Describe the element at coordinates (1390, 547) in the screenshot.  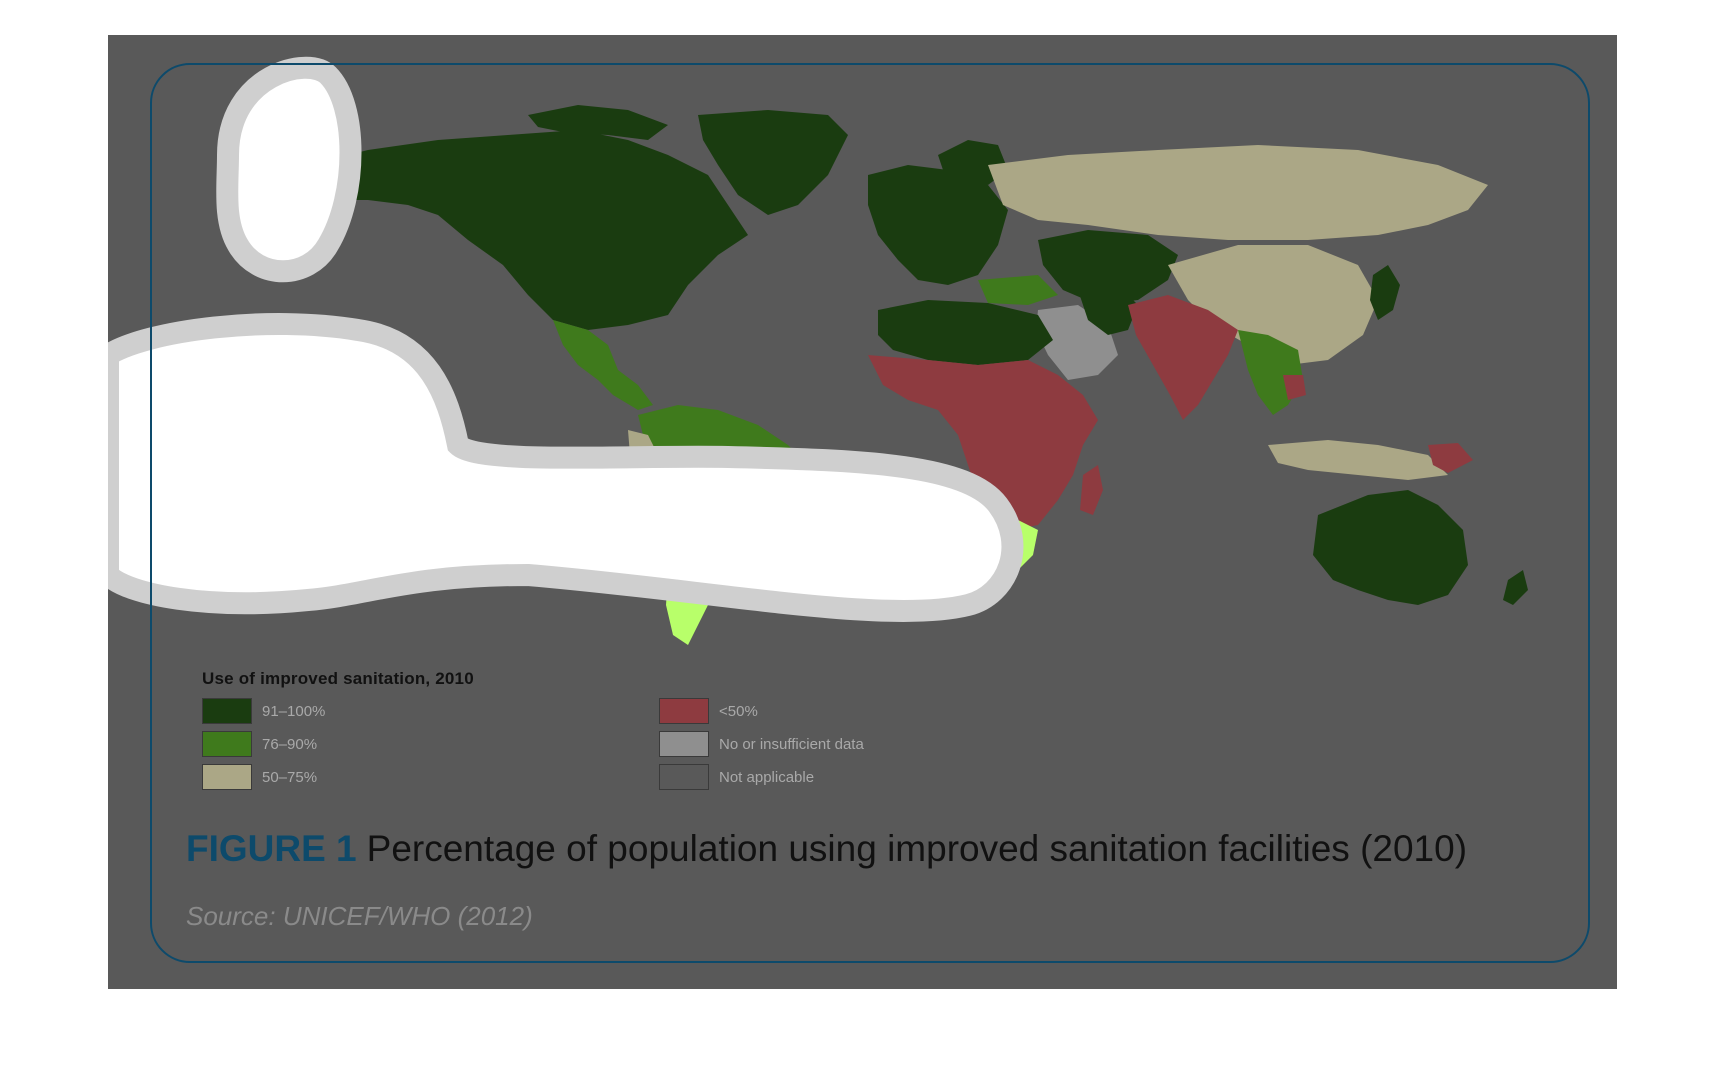
I see `australia-region` at that location.